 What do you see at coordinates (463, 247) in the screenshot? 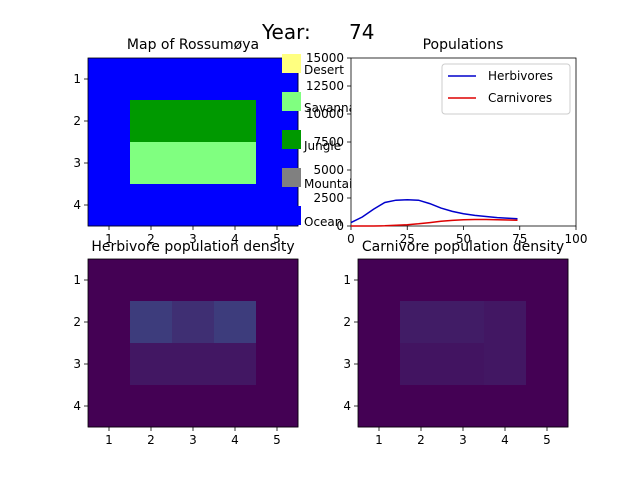
I see `carnivore-density-title: Carnivore population density` at bounding box center [463, 247].